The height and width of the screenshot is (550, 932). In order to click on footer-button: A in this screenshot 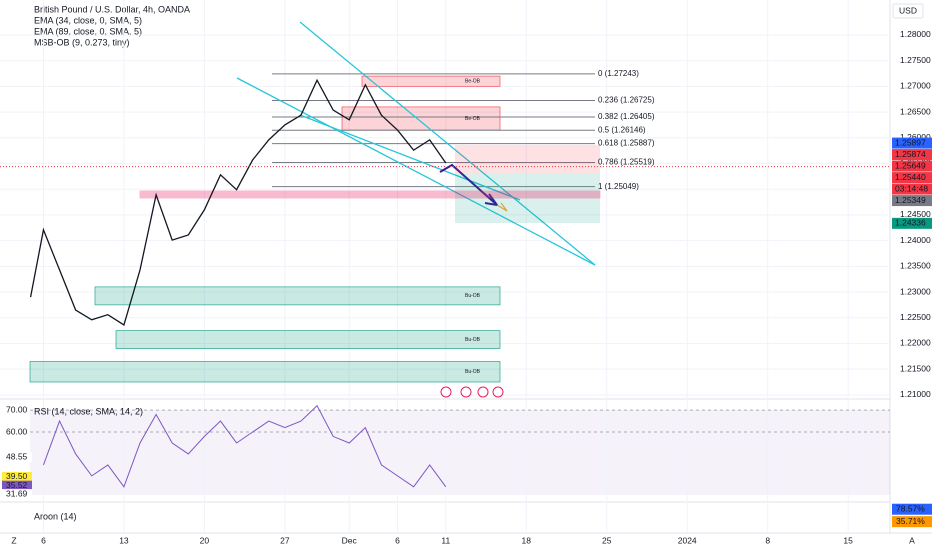, I will do `click(912, 540)`.